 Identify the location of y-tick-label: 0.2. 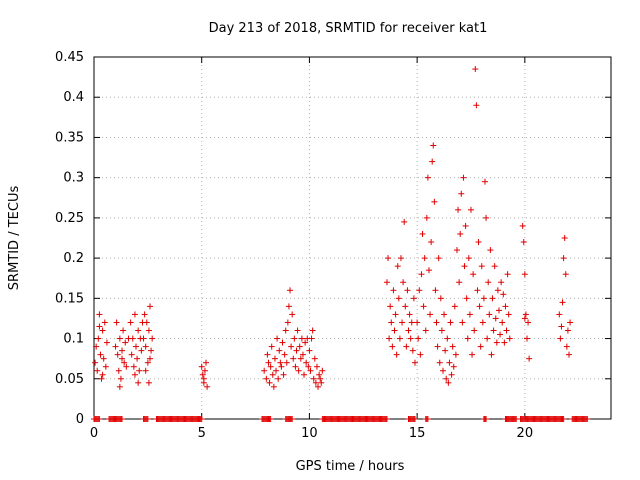
(73, 258).